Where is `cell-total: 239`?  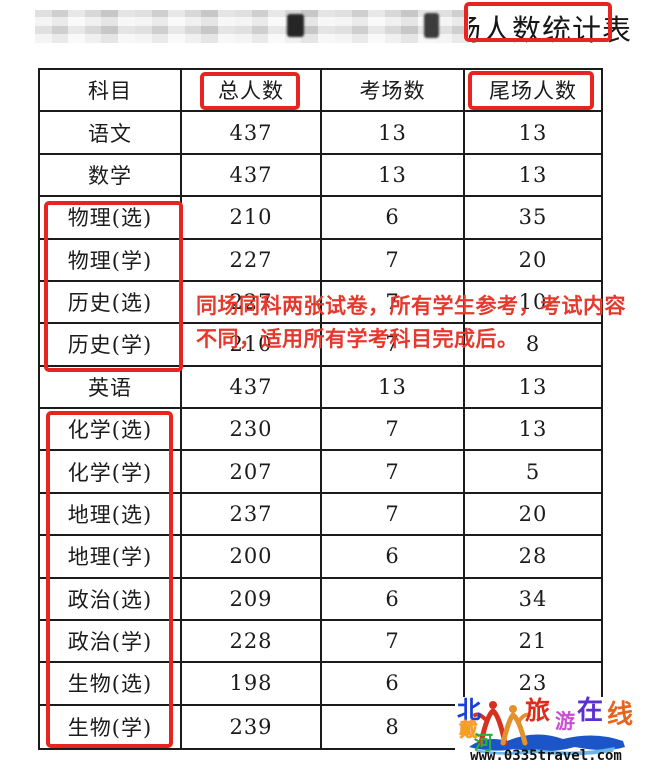 cell-total: 239 is located at coordinates (252, 726).